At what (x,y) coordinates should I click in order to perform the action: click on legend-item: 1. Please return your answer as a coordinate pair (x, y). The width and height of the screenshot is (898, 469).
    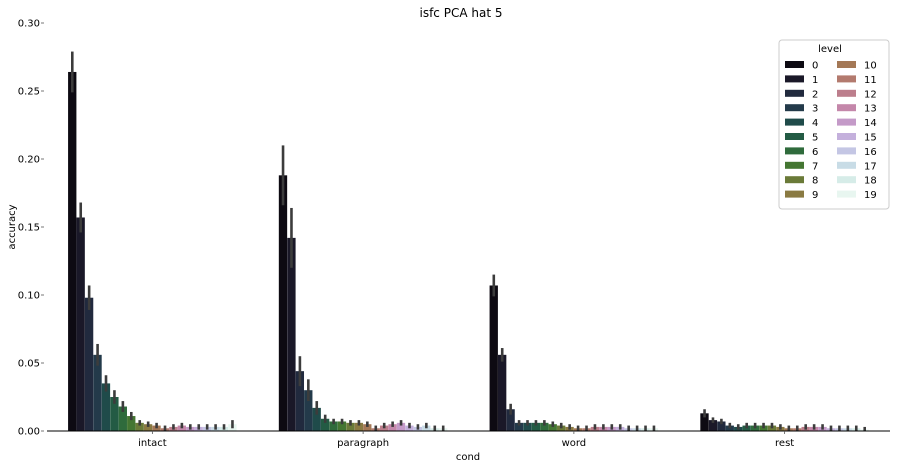
    Looking at the image, I should click on (801, 80).